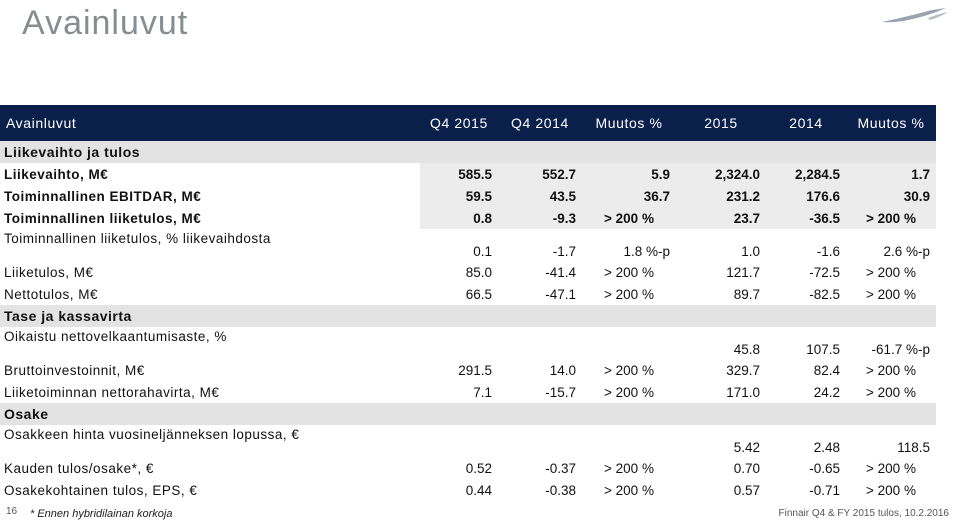 This screenshot has height=524, width=959. Describe the element at coordinates (103, 218) in the screenshot. I see `row-label: Toiminnallinen liiketulos, M€` at that location.